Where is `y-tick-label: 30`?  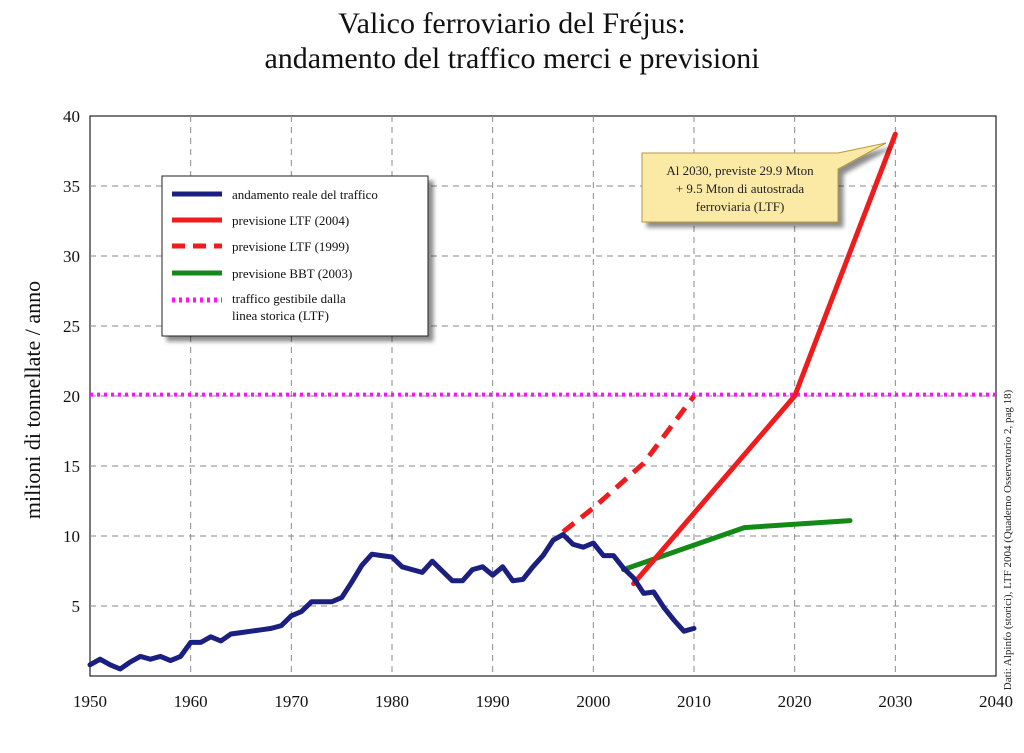 y-tick-label: 30 is located at coordinates (71, 256).